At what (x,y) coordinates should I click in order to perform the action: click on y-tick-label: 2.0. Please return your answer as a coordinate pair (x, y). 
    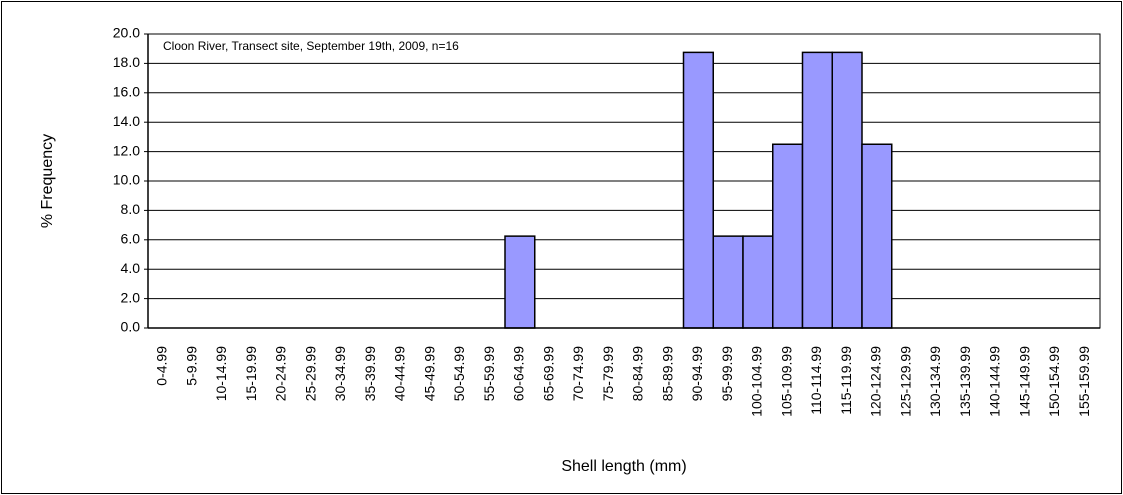
    Looking at the image, I should click on (131, 297).